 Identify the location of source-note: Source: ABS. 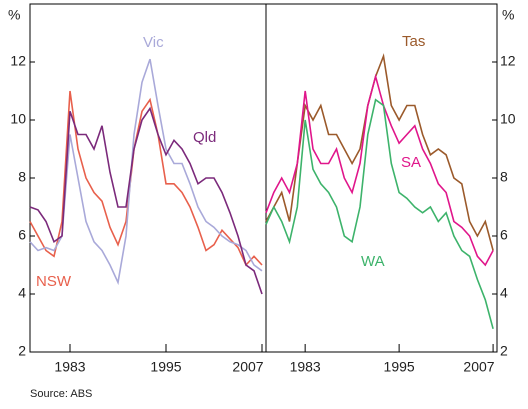
(61, 394).